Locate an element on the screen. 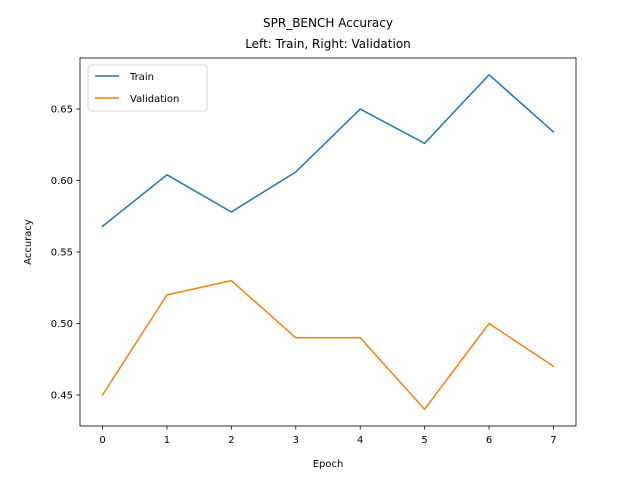 The image size is (640, 485). y-tick-label: 0.50 is located at coordinates (62, 324).